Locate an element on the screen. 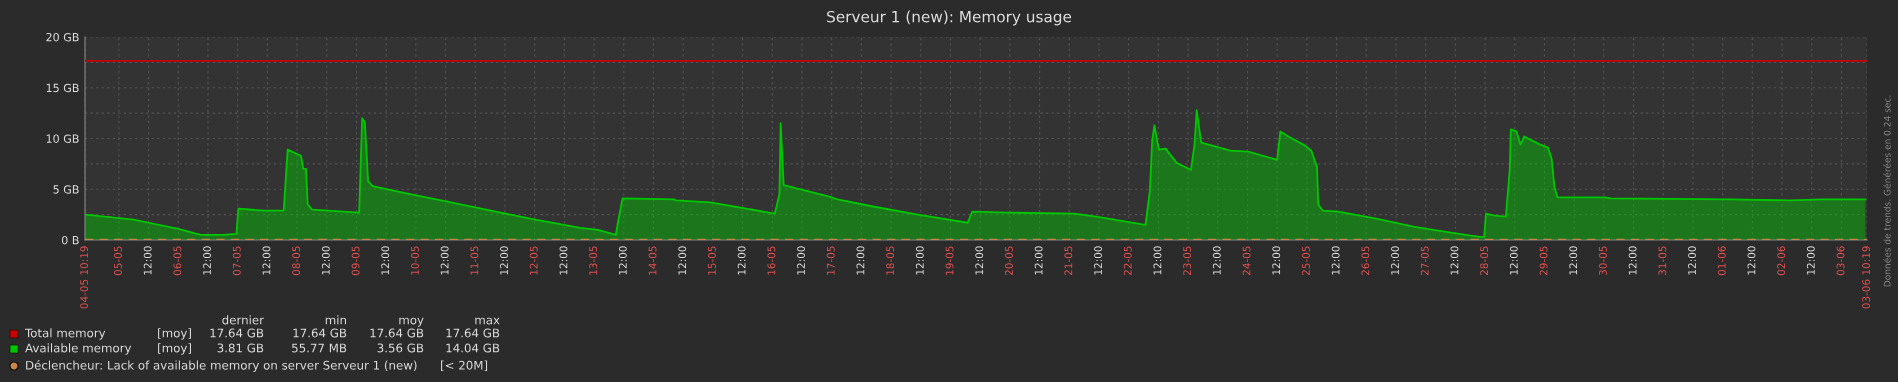  x-tick-label: 04-05 10:19 is located at coordinates (84, 277).